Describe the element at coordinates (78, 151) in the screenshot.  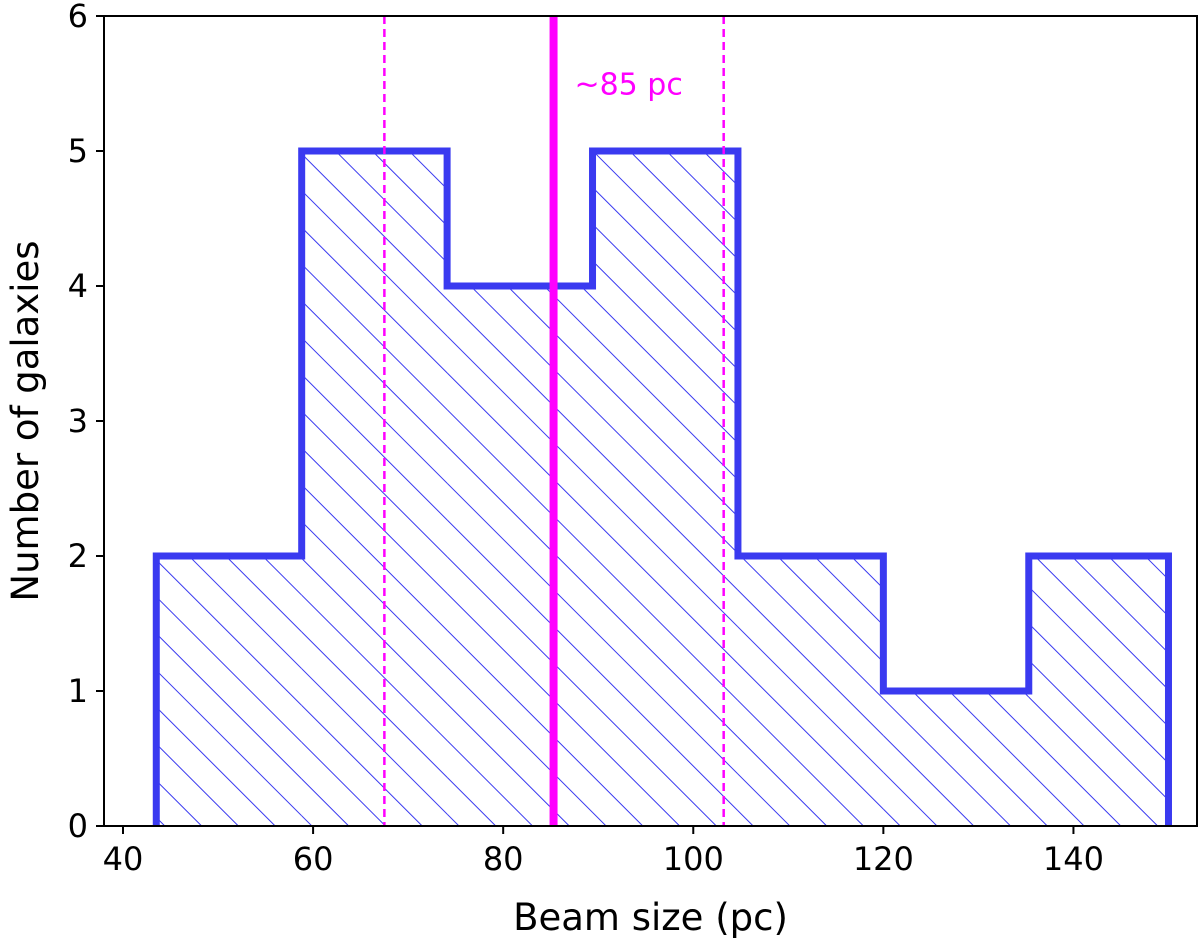
I see `y-tick-label: 5` at that location.